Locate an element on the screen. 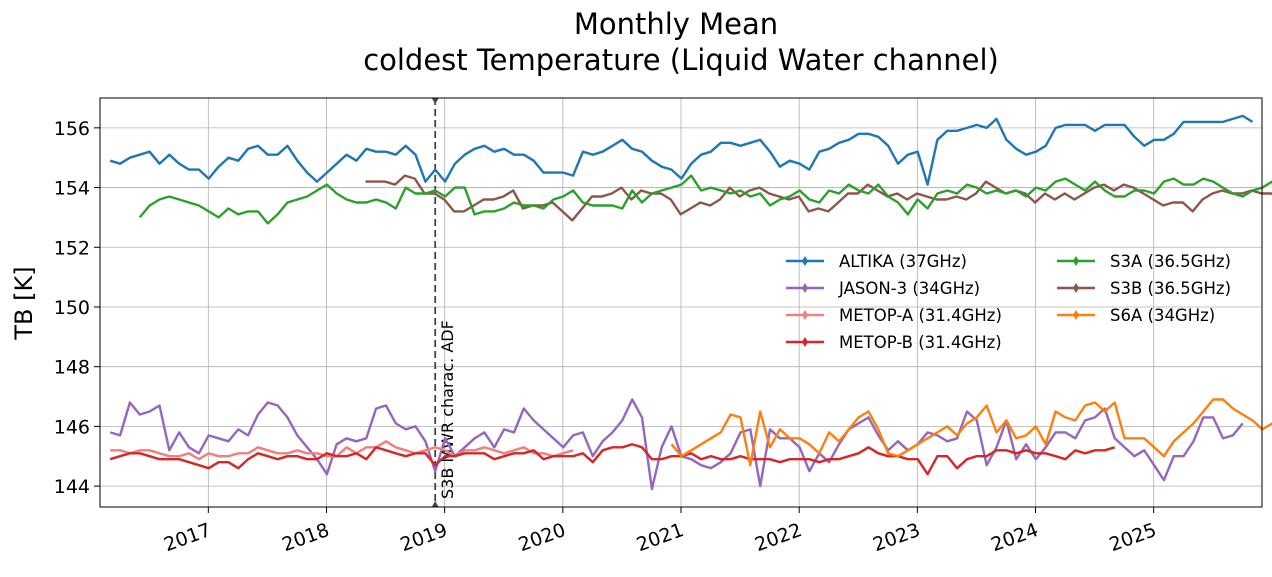 This screenshot has width=1272, height=577. legend-label: METOP-A (31.4GHz) is located at coordinates (920, 315).